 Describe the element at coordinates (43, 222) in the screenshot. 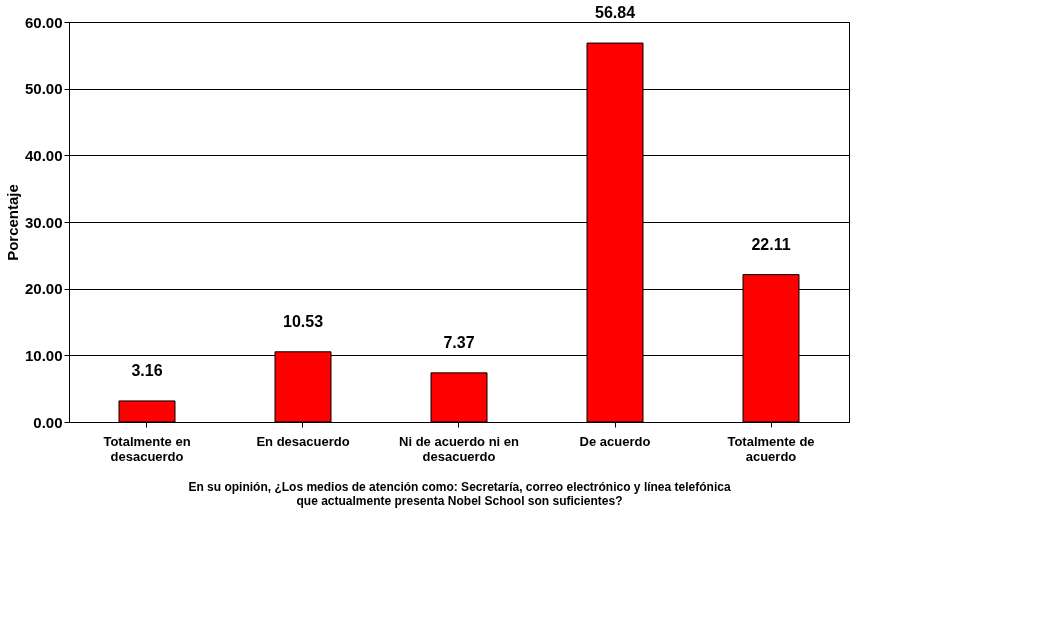

I see `y-tick-label: 30.00` at that location.